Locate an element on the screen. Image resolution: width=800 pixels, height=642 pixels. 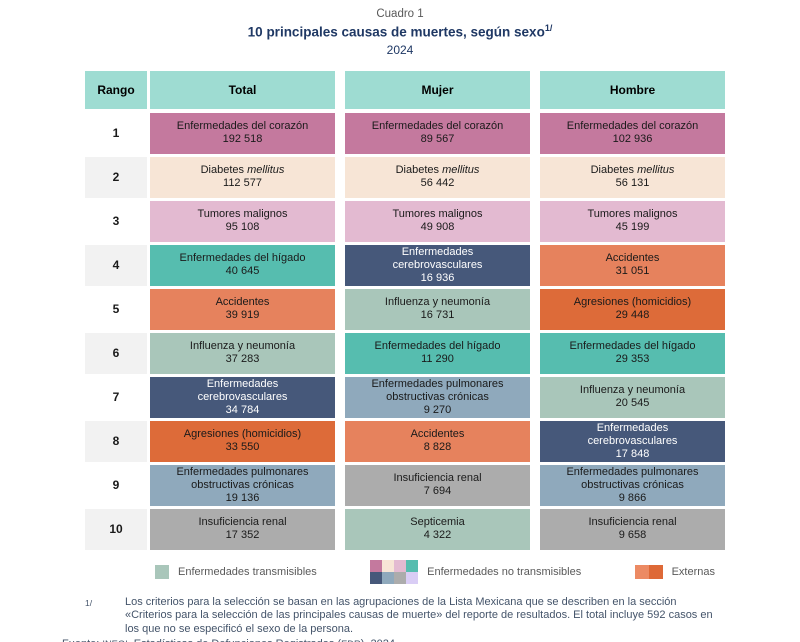
cause-cell-mujer: Enfermedades del corazón 89 567 is located at coordinates (437, 133).